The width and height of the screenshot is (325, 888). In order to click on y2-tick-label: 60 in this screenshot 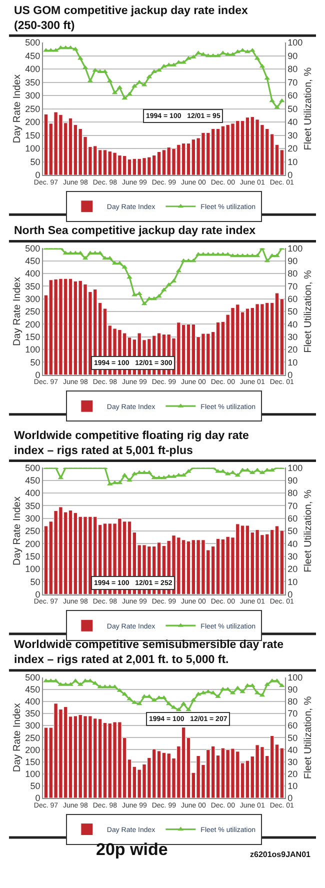, I will do `click(293, 519)`.